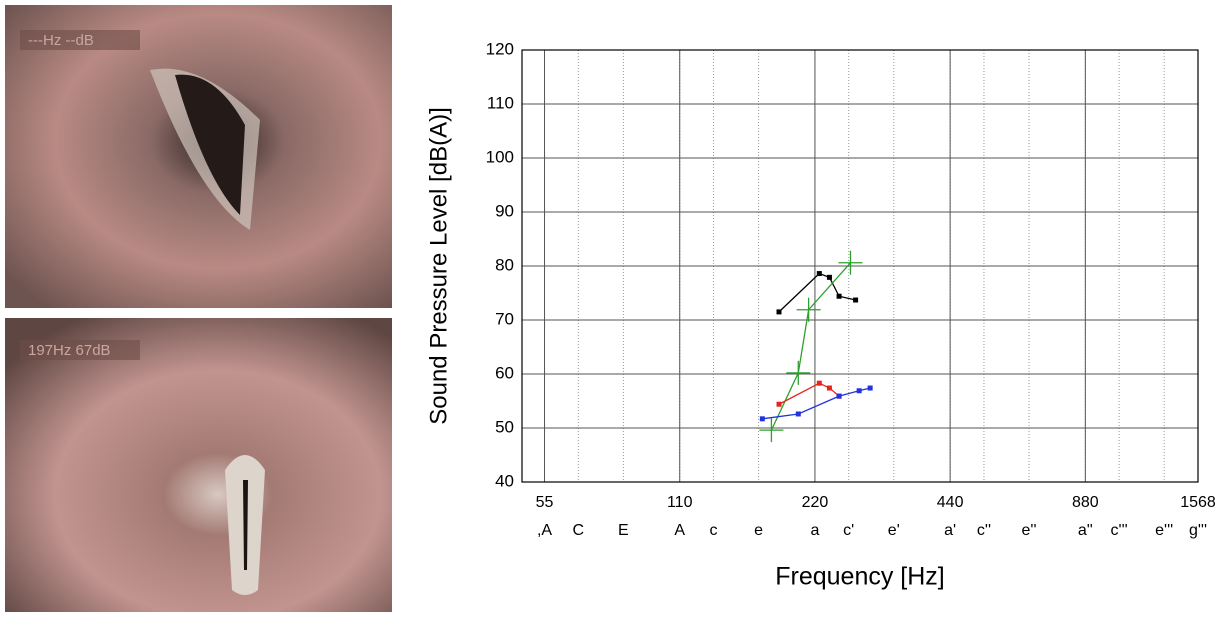 This screenshot has height=622, width=1228. I want to click on note-tick-label: c', so click(848, 530).